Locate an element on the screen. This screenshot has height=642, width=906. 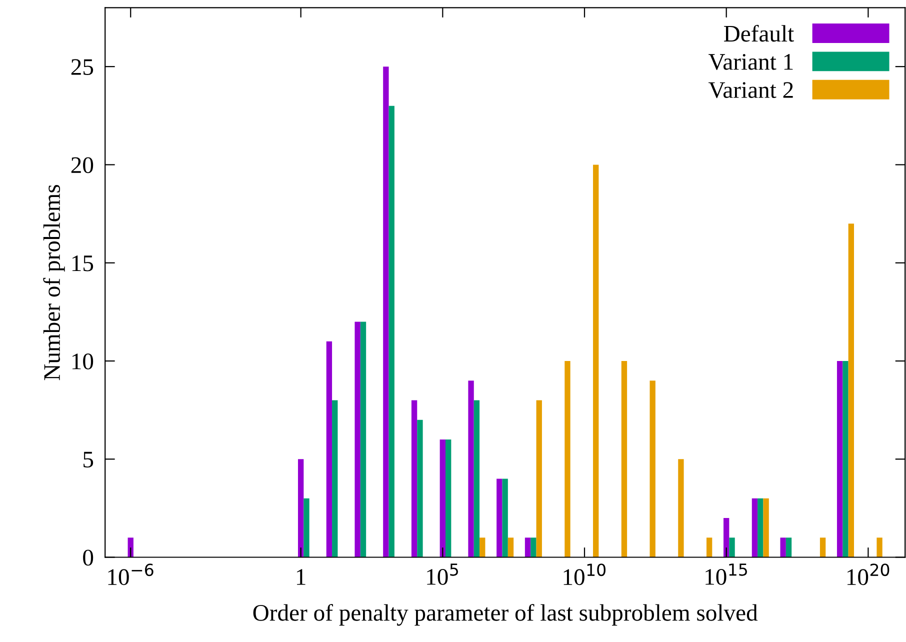
x-axis-title: Order of penalty parameter of last subproblem solved is located at coordinates (505, 615).